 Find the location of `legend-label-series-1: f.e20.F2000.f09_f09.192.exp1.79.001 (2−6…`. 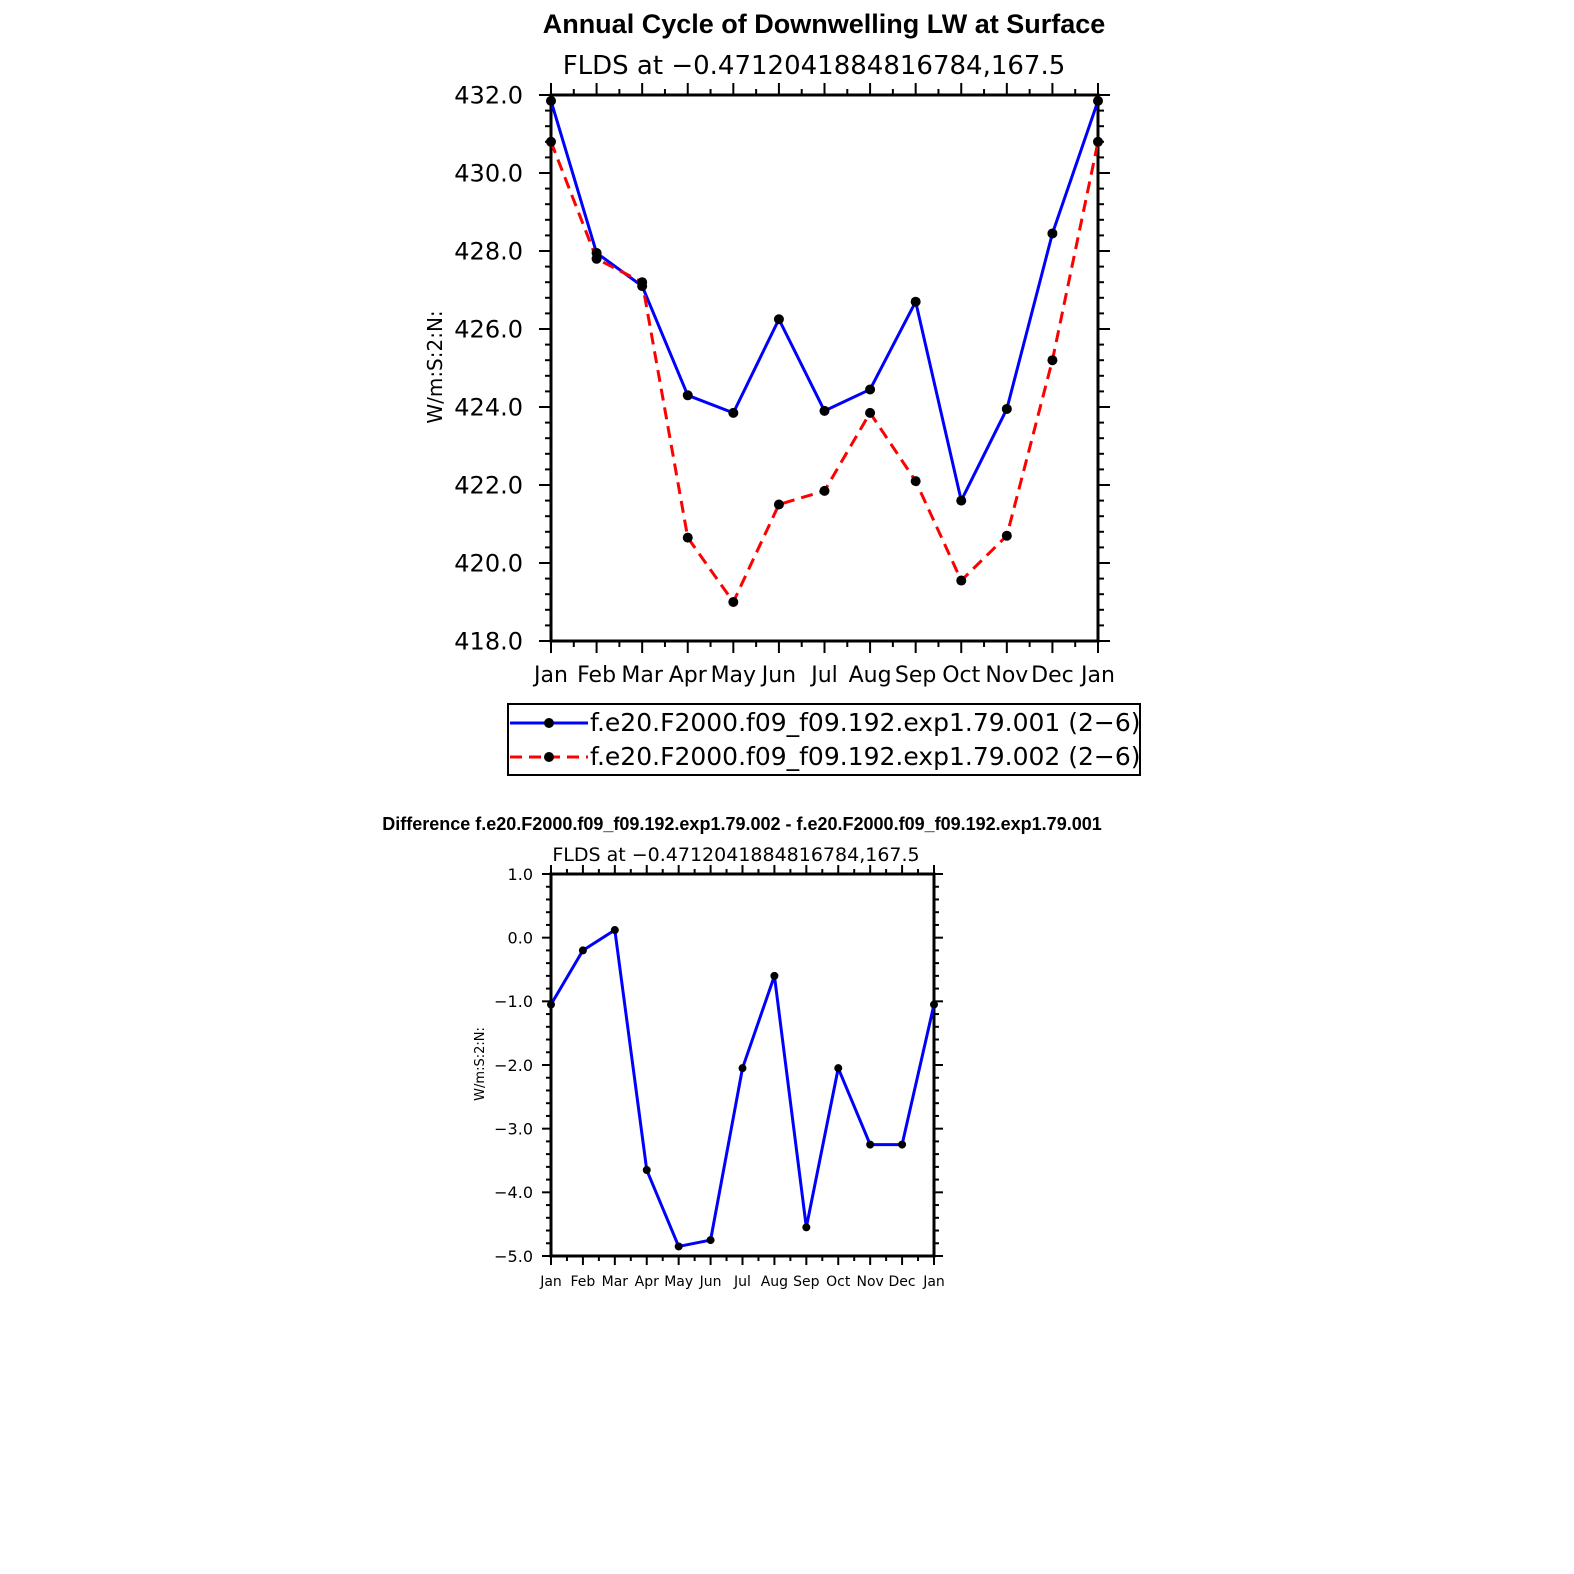

legend-label-series-1: f.e20.F2000.f09_f09.192.exp1.79.001 (2−6… is located at coordinates (865, 722).